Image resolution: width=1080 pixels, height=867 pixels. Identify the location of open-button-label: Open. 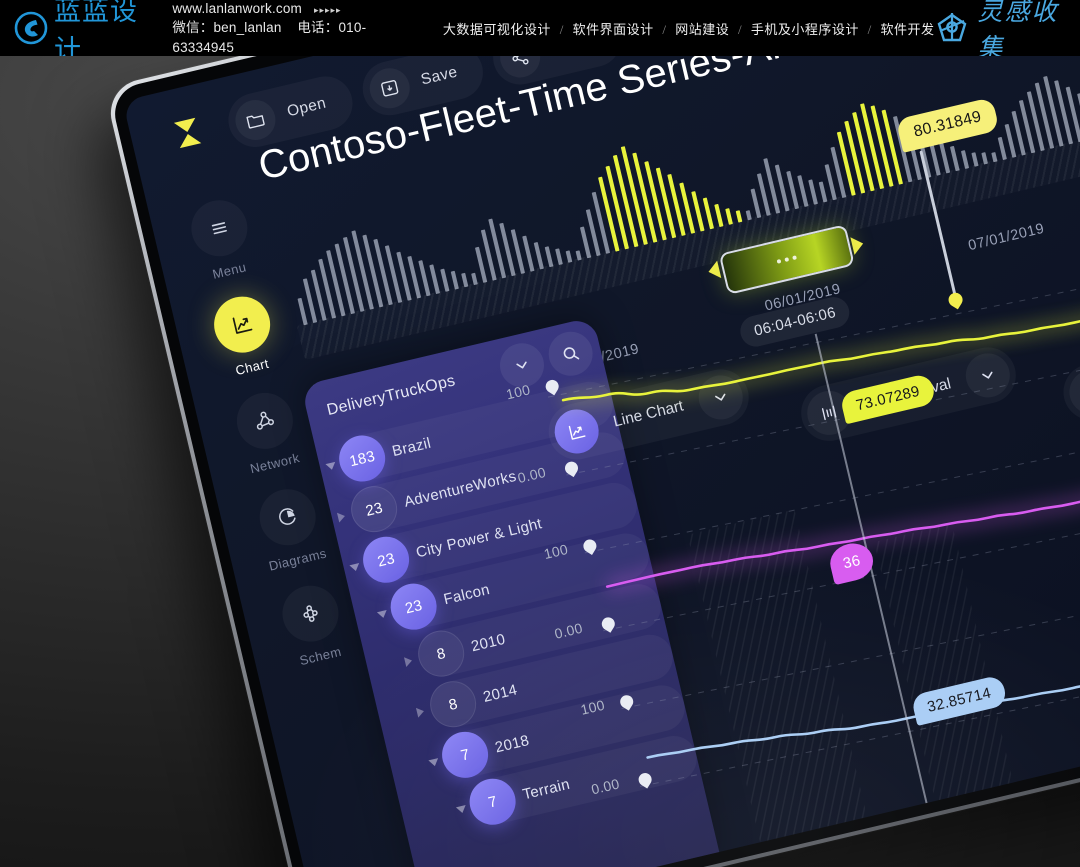
(306, 107).